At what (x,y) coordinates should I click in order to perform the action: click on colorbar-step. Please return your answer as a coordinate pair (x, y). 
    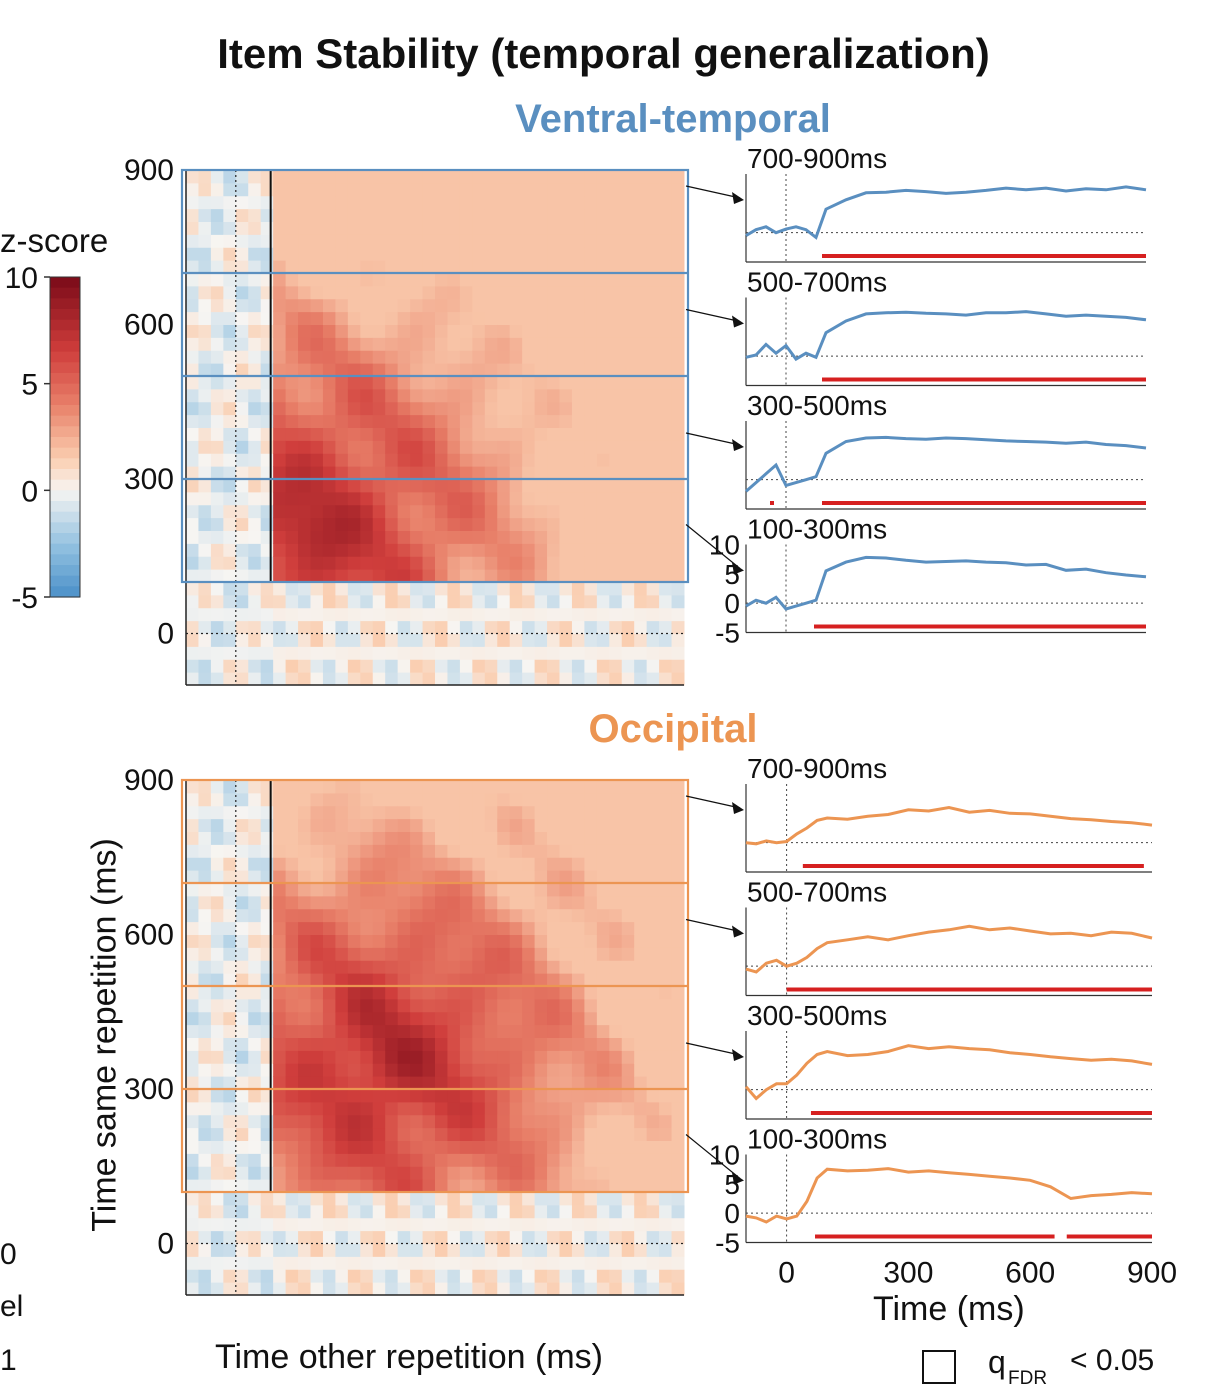
    Looking at the image, I should click on (65, 485).